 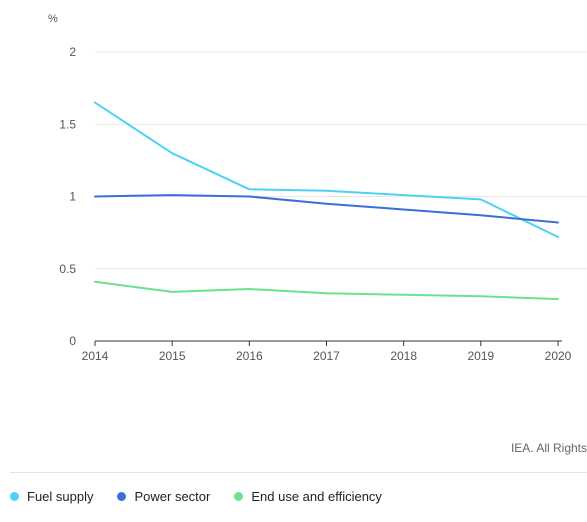 I want to click on y-tick-label: 1, so click(x=72, y=197).